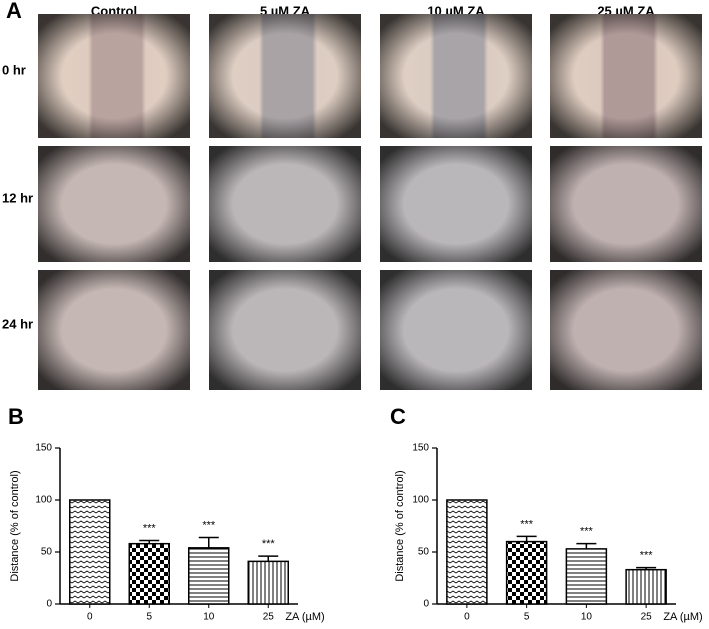  Describe the element at coordinates (17, 323) in the screenshot. I see `row-label: 24 hr` at that location.